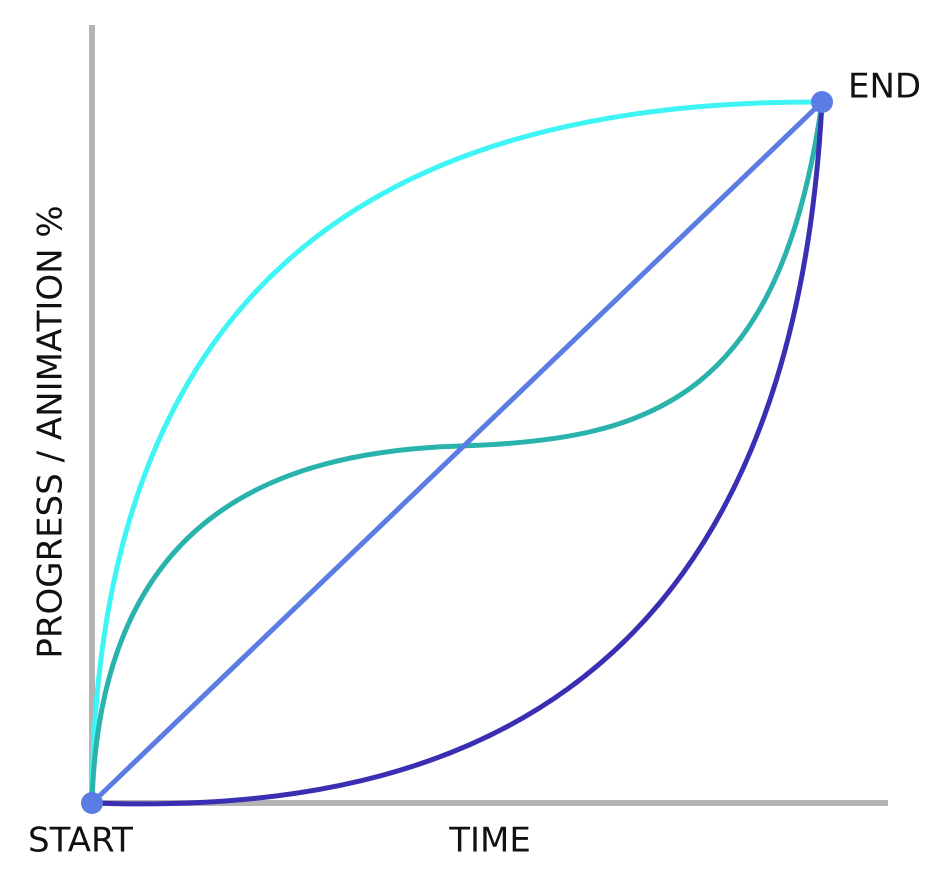 This screenshot has width=950, height=888. What do you see at coordinates (884, 87) in the screenshot?
I see `end-label: END` at bounding box center [884, 87].